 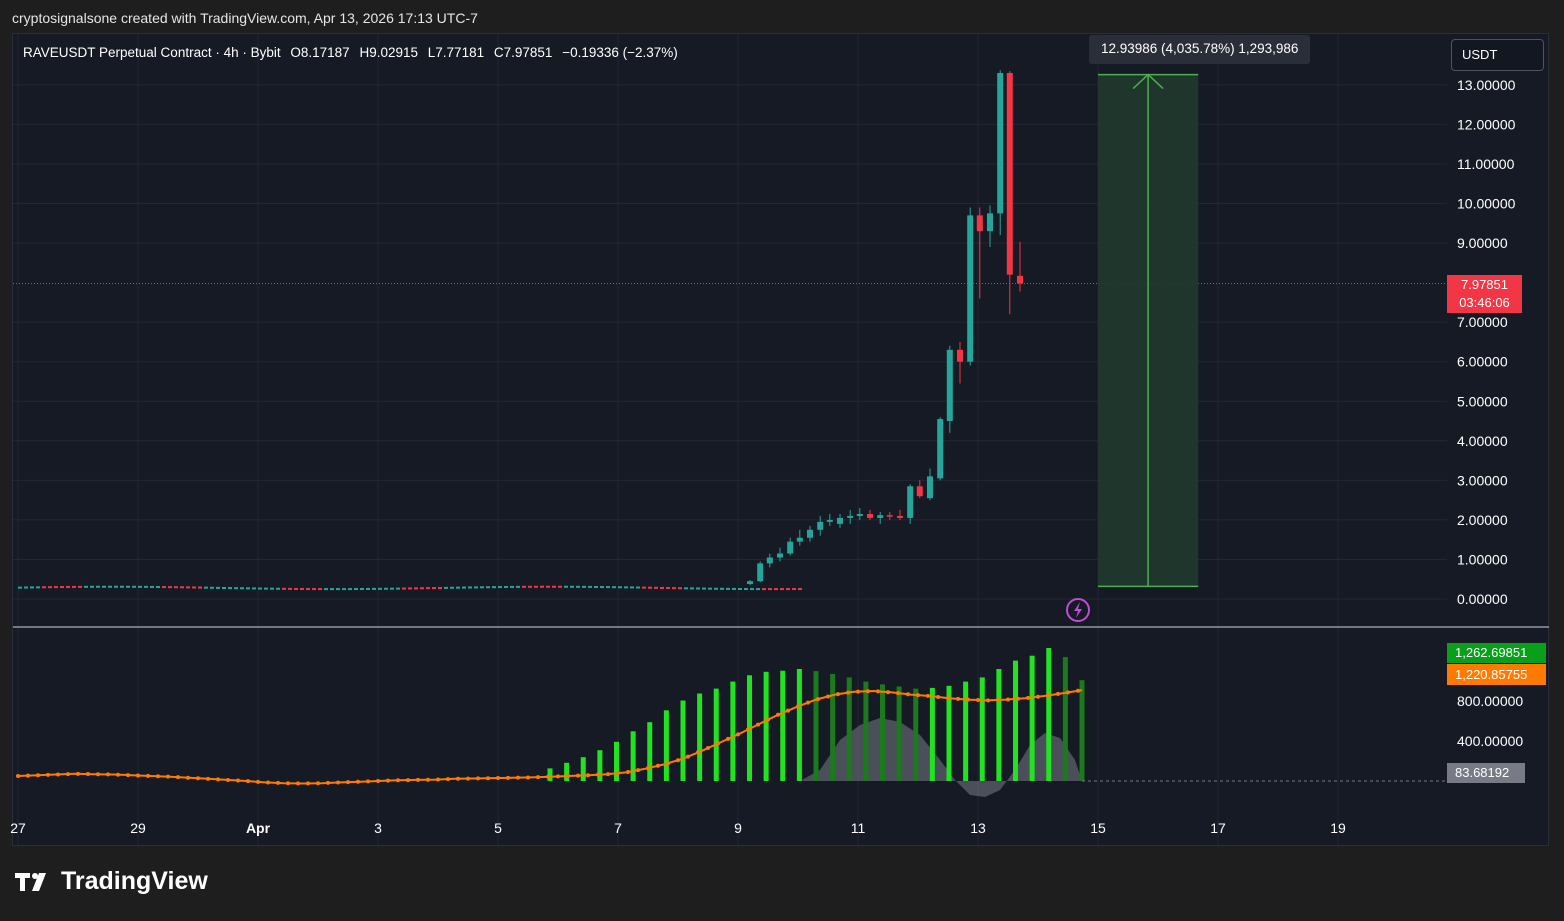 What do you see at coordinates (18, 828) in the screenshot?
I see `time-tick-label: 27` at bounding box center [18, 828].